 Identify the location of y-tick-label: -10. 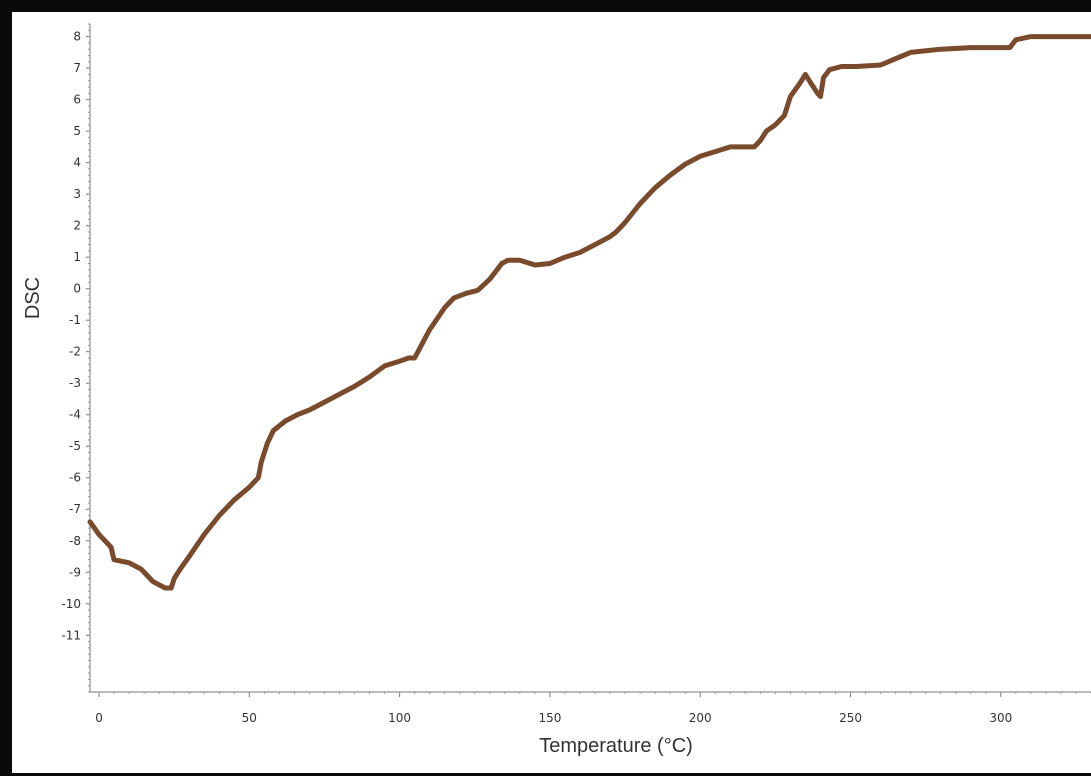
(71, 604).